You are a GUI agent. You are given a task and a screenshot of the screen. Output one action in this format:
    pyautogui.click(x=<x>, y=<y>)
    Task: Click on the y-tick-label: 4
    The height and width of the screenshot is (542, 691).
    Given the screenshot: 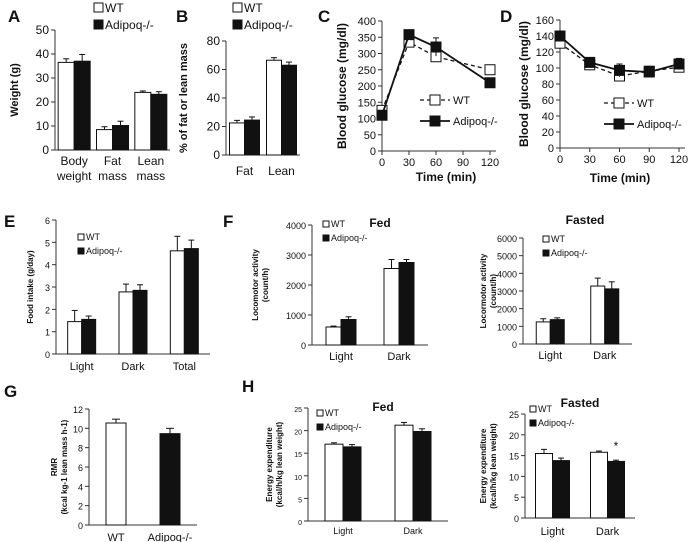 What is the action you would take?
    pyautogui.click(x=80, y=487)
    